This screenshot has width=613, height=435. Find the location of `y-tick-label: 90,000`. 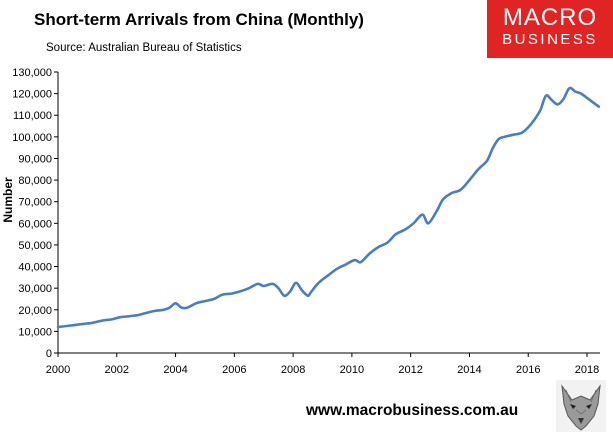

y-tick-label: 90,000 is located at coordinates (35, 159).